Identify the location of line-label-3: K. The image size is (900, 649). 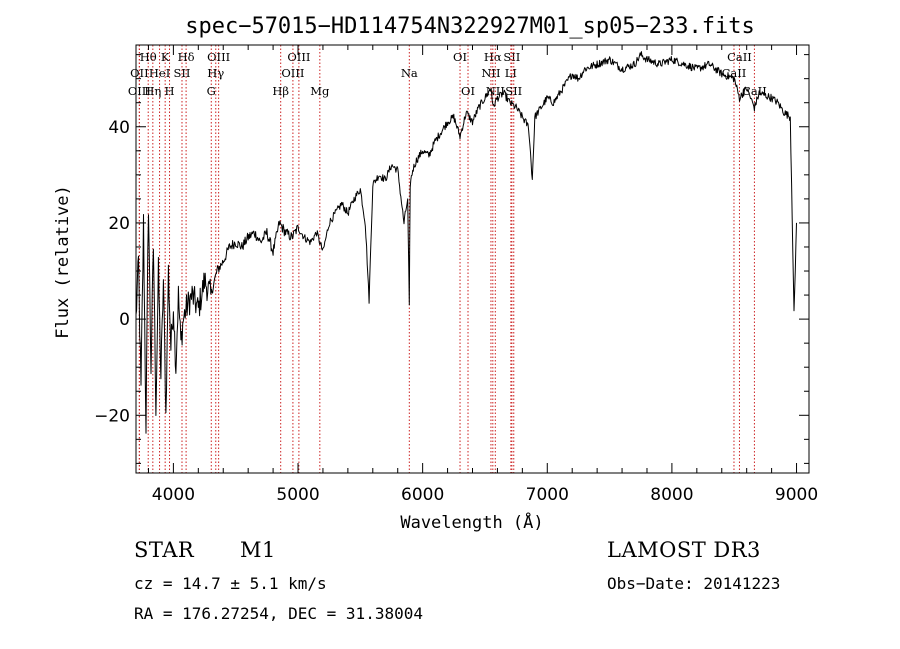
(165, 57).